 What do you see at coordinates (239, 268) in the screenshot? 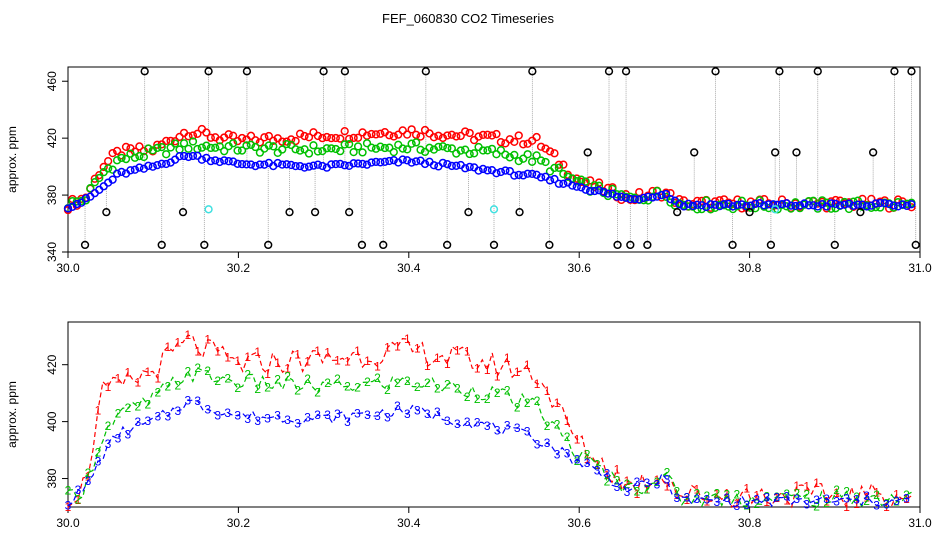
I see `x-tick-label: 30.2` at bounding box center [239, 268].